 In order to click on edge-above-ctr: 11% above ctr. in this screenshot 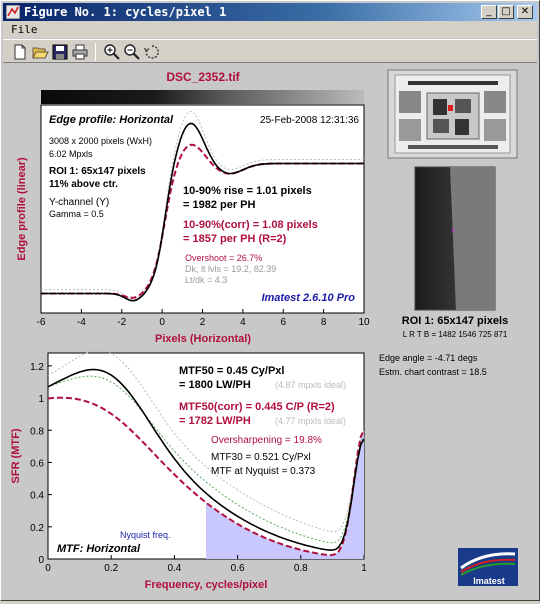, I will do `click(83, 184)`.